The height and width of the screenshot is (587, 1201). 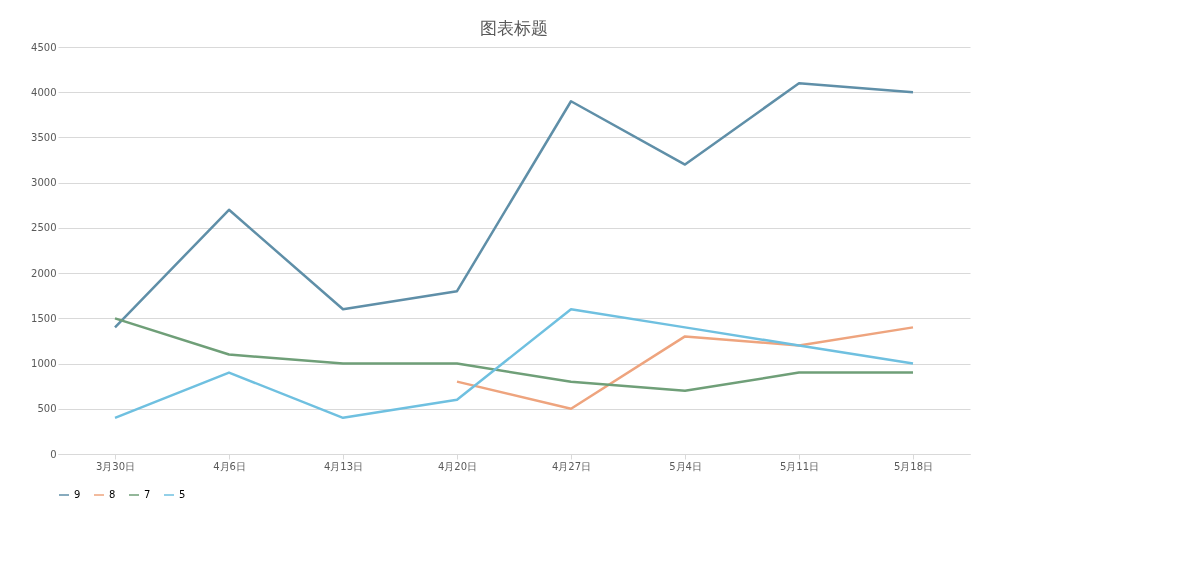 I want to click on y-tick-label: 4500, so click(x=44, y=47).